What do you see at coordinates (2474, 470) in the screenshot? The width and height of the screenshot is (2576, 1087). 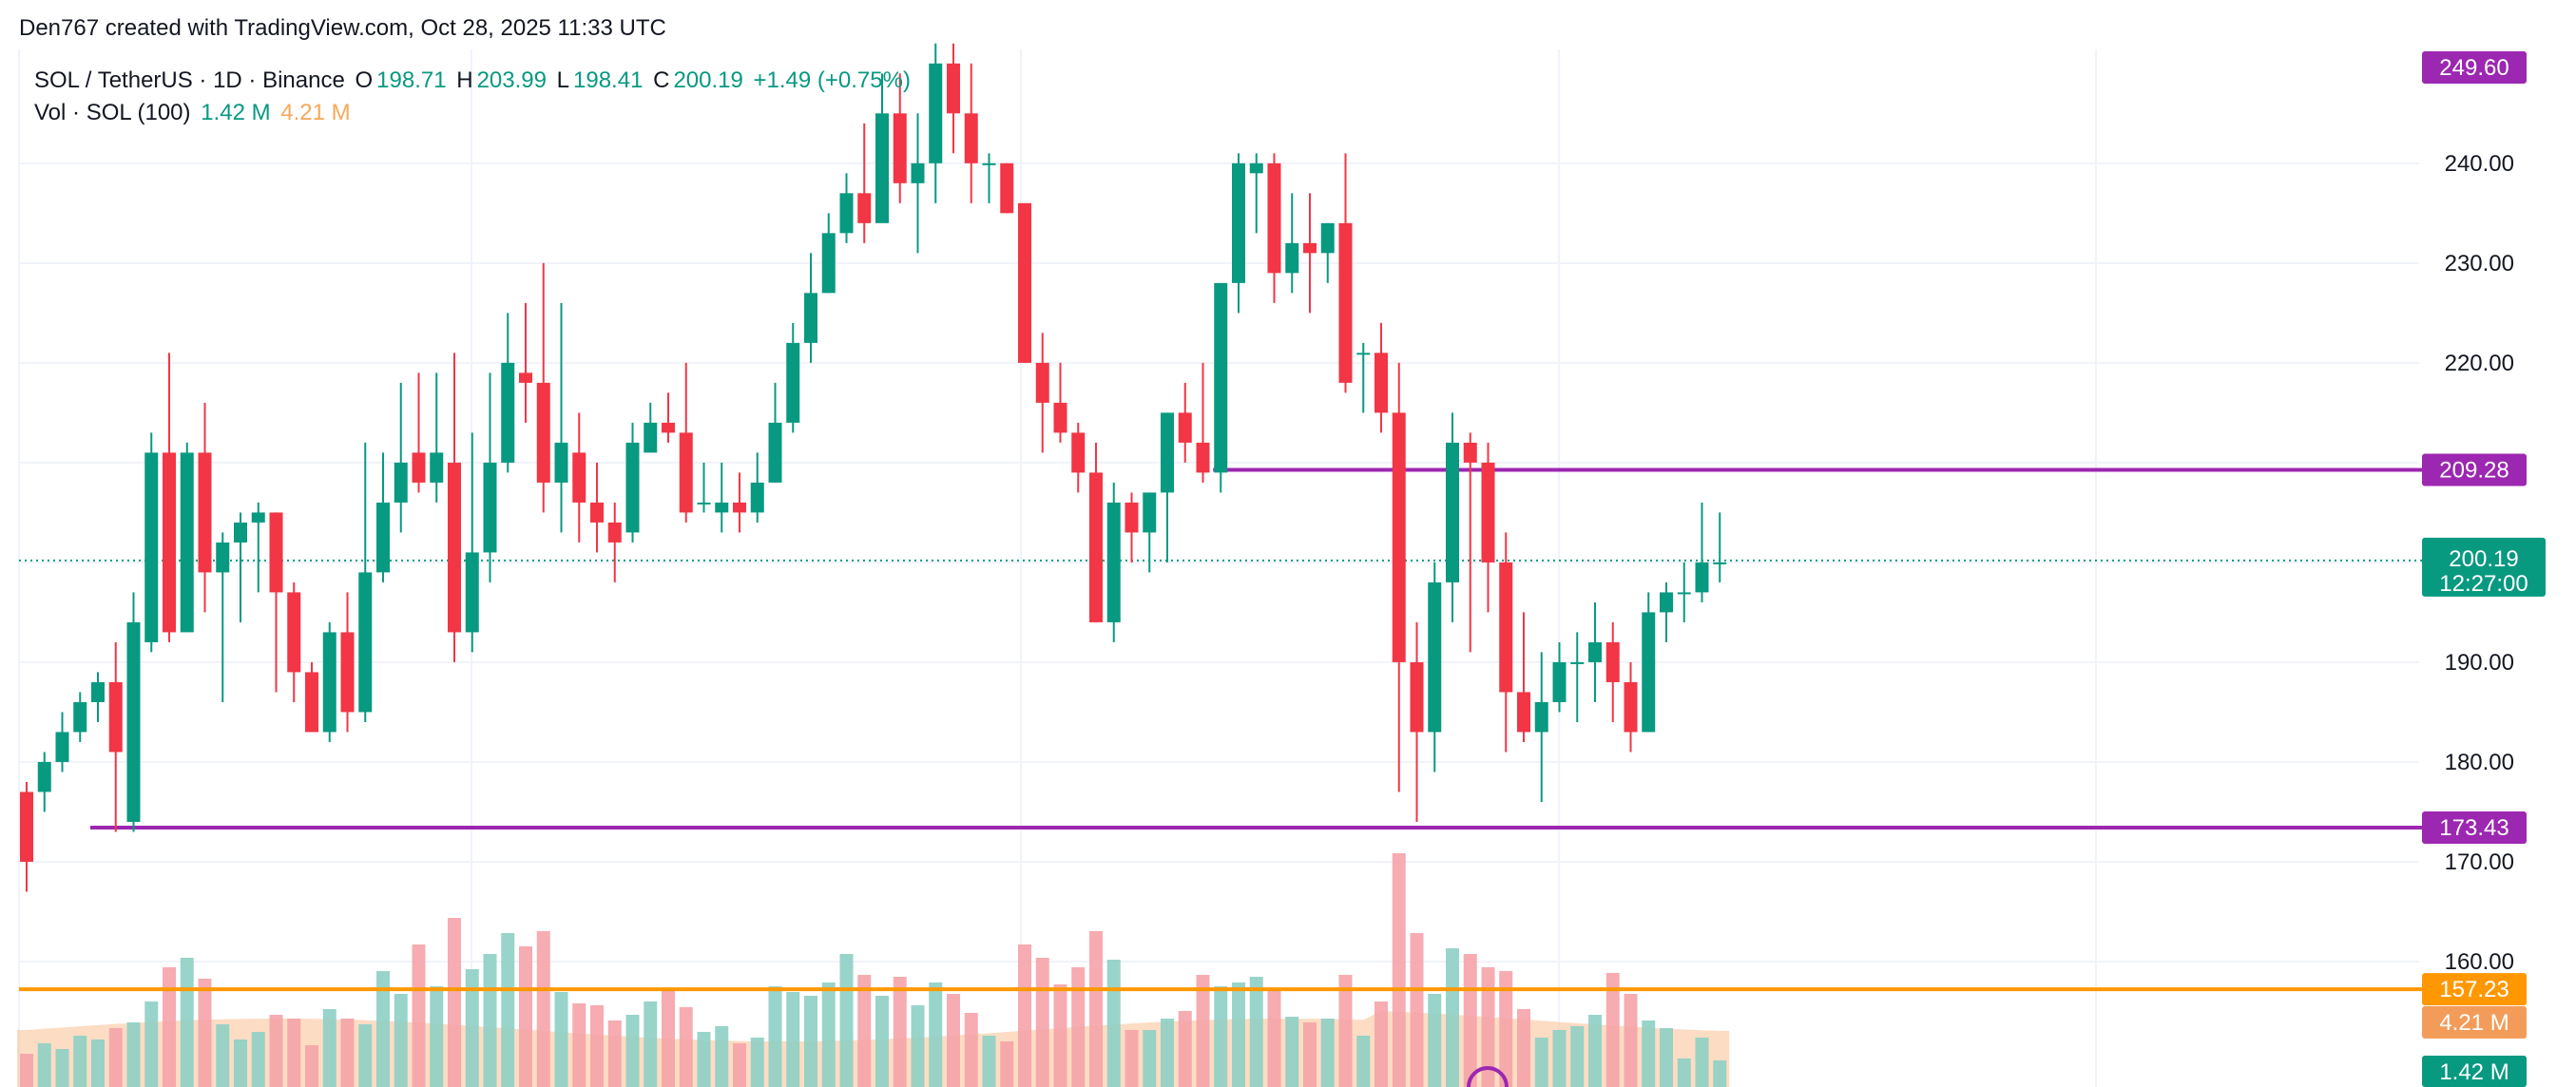 I see `price-label-text: 209.28` at bounding box center [2474, 470].